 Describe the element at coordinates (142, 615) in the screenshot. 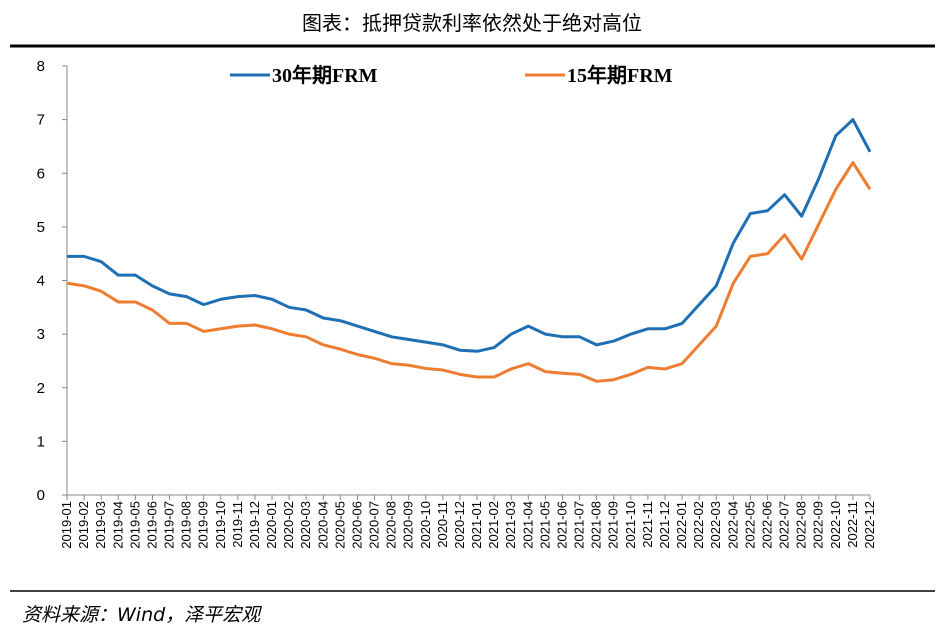

I see `source: 资料来源：Wind，泽平宏观` at that location.